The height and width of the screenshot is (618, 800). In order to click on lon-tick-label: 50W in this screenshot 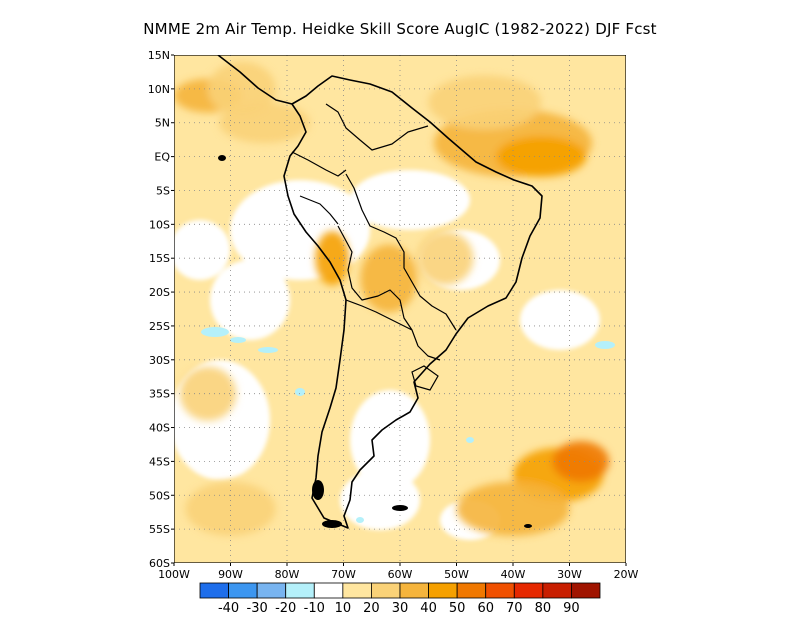, I will do `click(456, 574)`.